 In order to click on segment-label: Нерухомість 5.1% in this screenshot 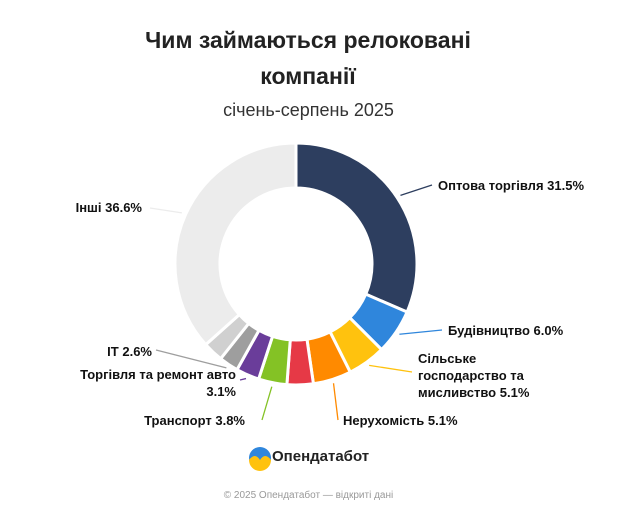, I will do `click(423, 420)`.